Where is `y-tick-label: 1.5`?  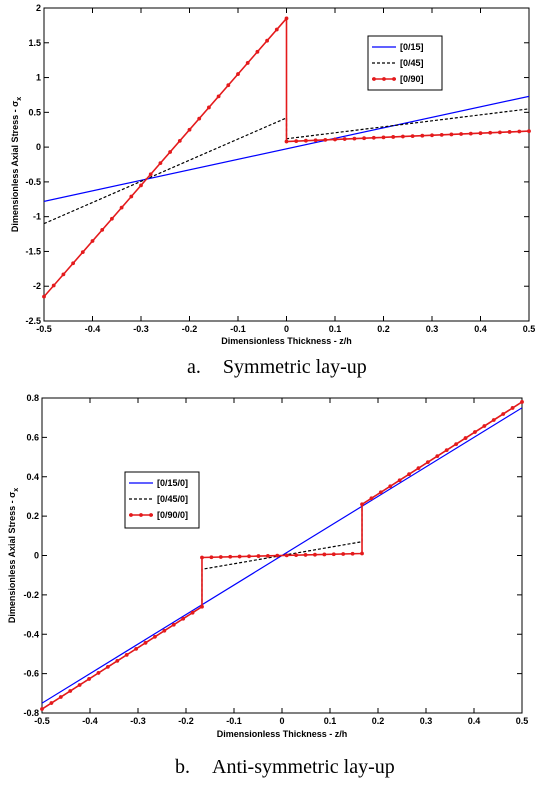 y-tick-label: 1.5 is located at coordinates (34, 43).